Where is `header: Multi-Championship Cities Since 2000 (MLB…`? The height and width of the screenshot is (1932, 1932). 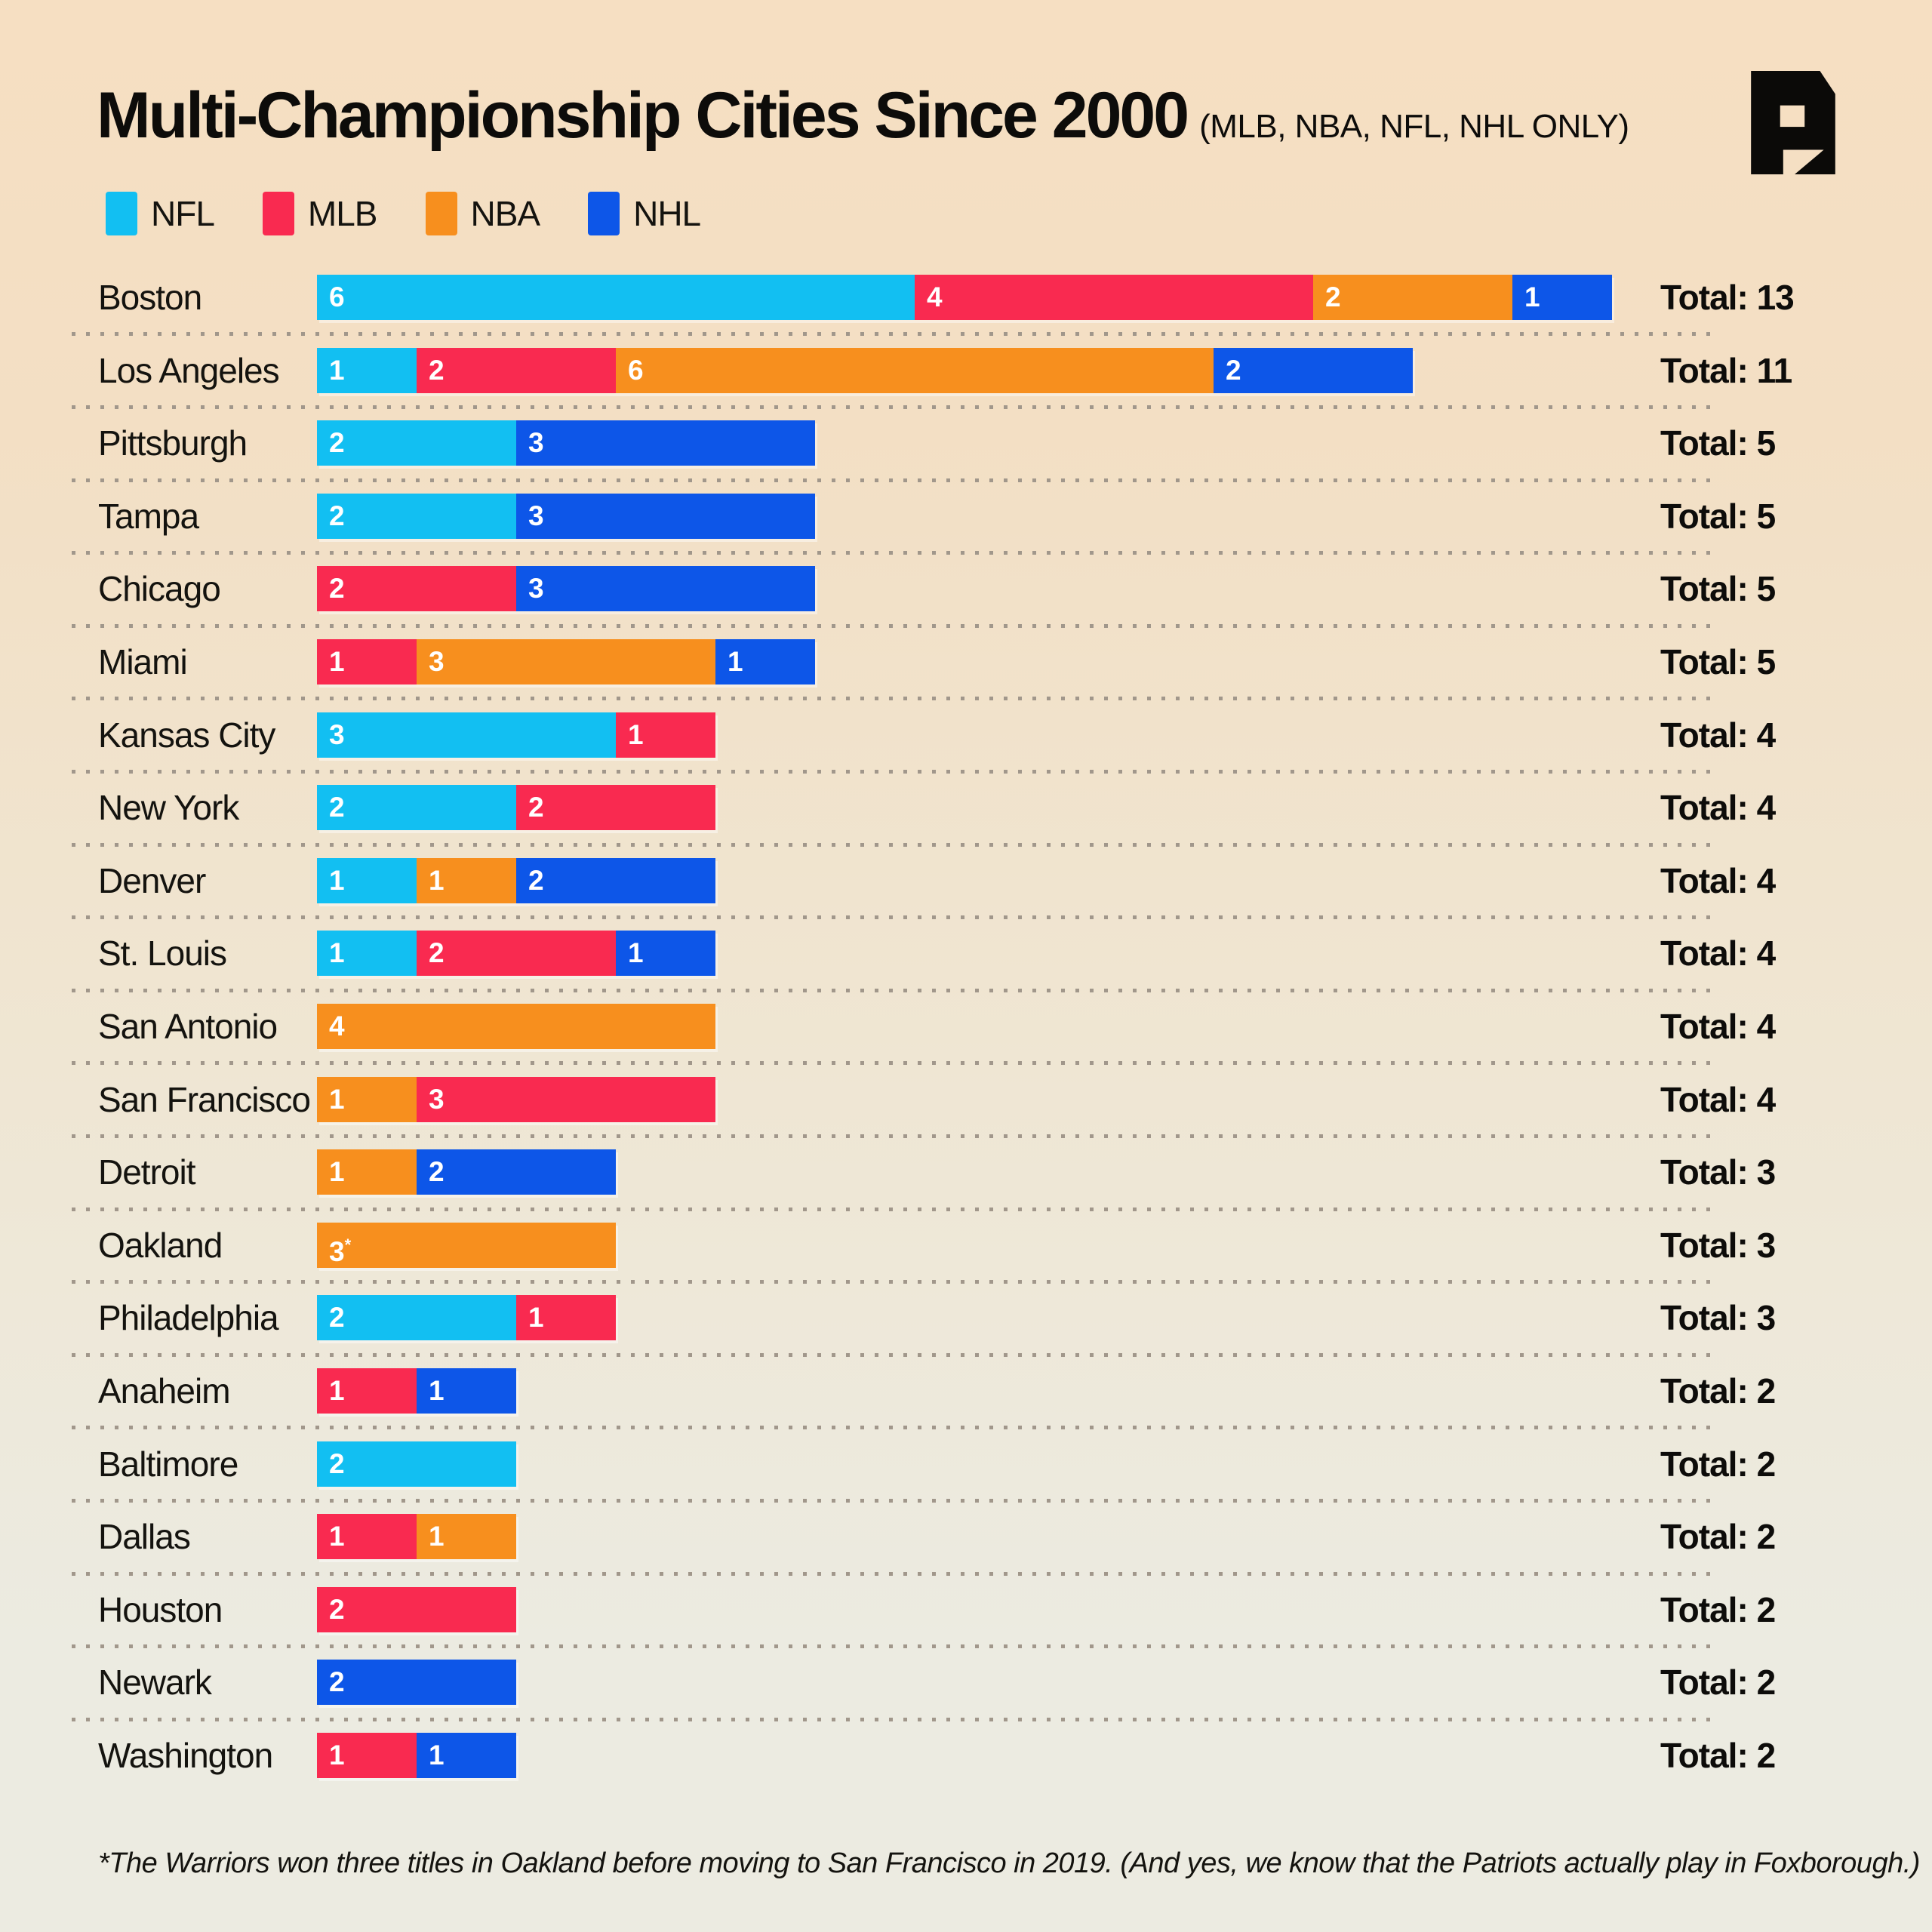
header: Multi-Championship Cities Since 2000 (MLB… is located at coordinates (863, 115).